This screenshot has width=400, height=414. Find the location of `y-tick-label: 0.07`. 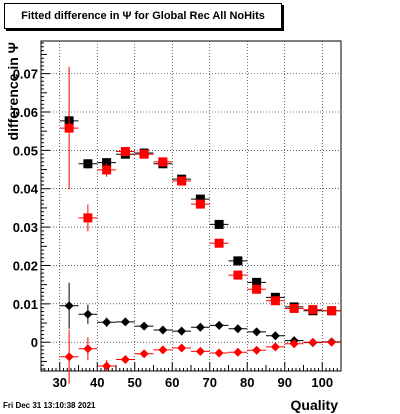

y-tick-label: 0.07 is located at coordinates (25, 74).